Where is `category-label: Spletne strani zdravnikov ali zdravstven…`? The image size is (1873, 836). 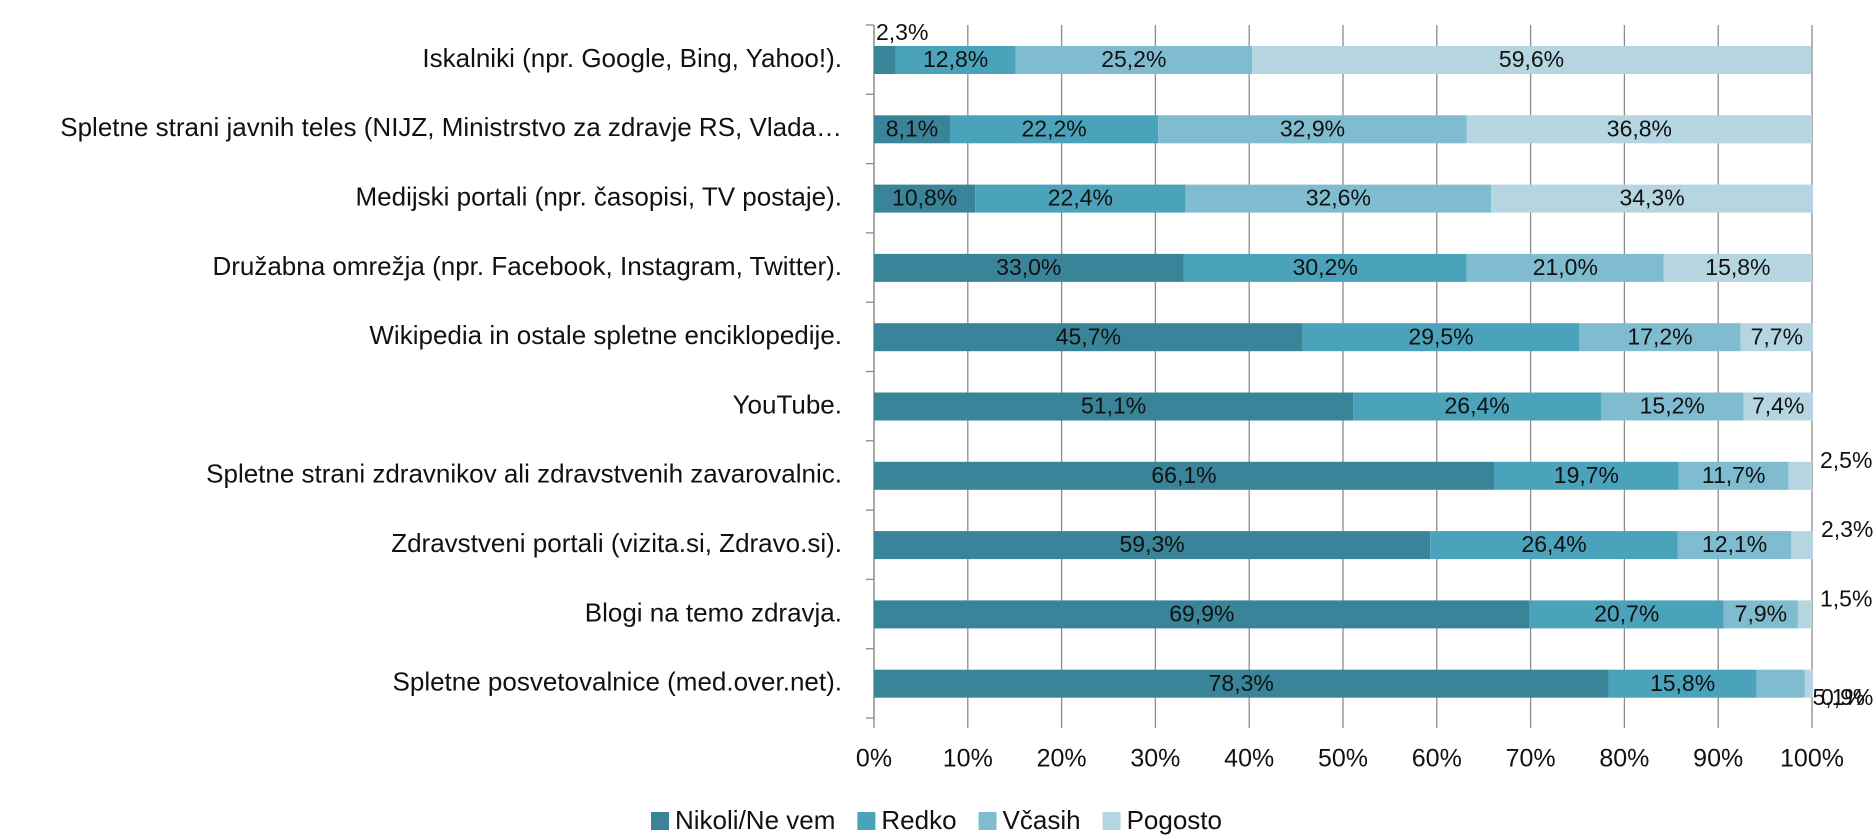 category-label: Spletne strani zdravnikov ali zdravstven… is located at coordinates (524, 474).